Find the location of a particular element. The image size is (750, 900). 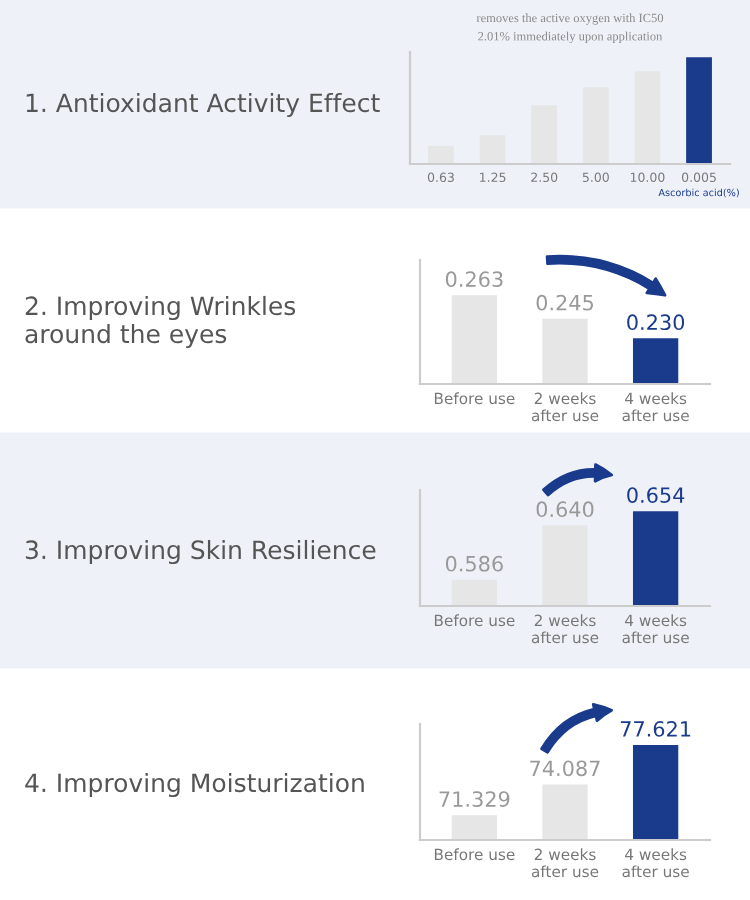

data-label: 71.329 is located at coordinates (474, 799).